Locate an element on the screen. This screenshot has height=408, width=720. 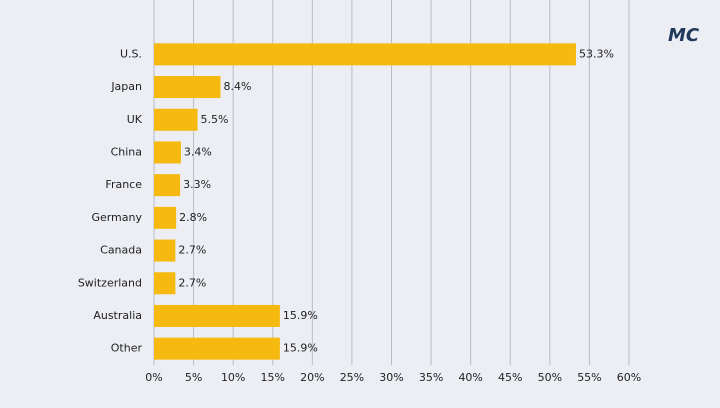
y-tick-label: Germany is located at coordinates (116, 217).